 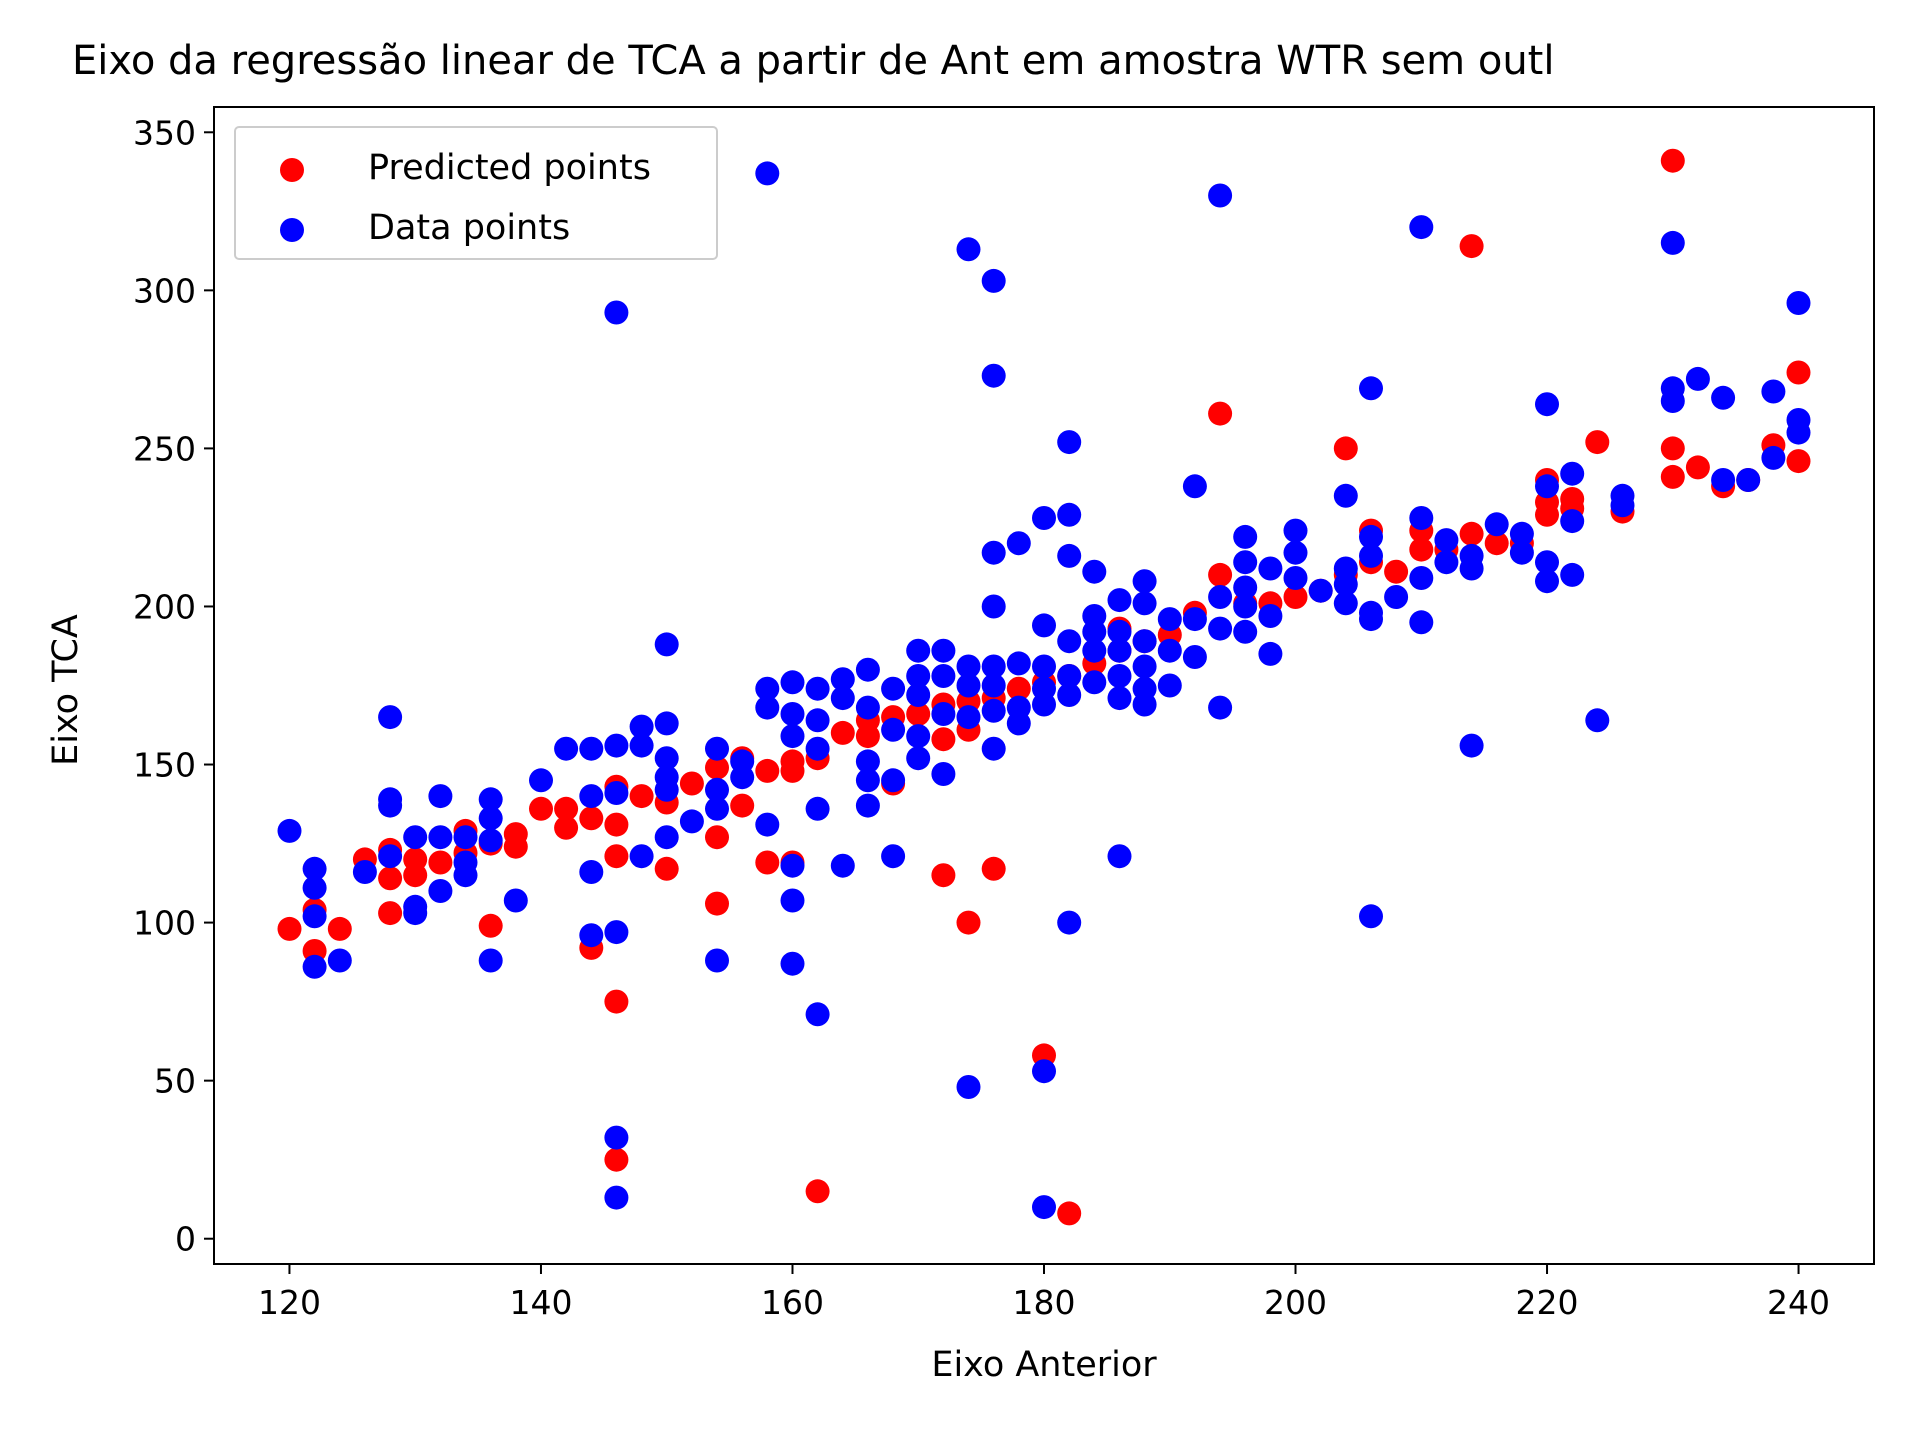 What do you see at coordinates (164, 290) in the screenshot?
I see `y-tick-label: 300` at bounding box center [164, 290].